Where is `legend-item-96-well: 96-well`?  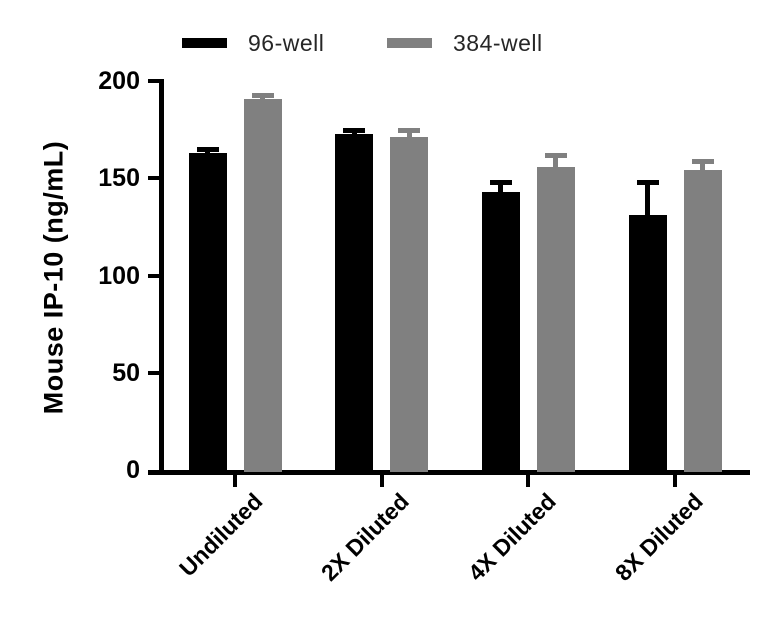
legend-item-96-well: 96-well is located at coordinates (253, 43).